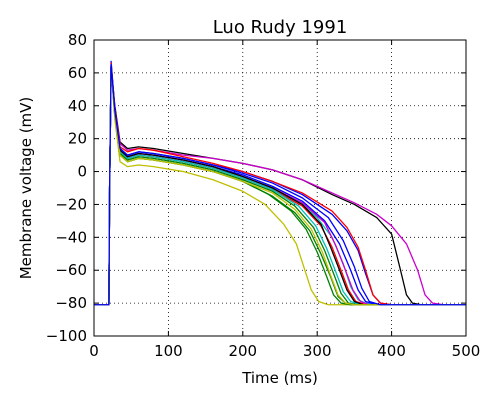  I want to click on y-tick-label: −100, so click(66, 336).